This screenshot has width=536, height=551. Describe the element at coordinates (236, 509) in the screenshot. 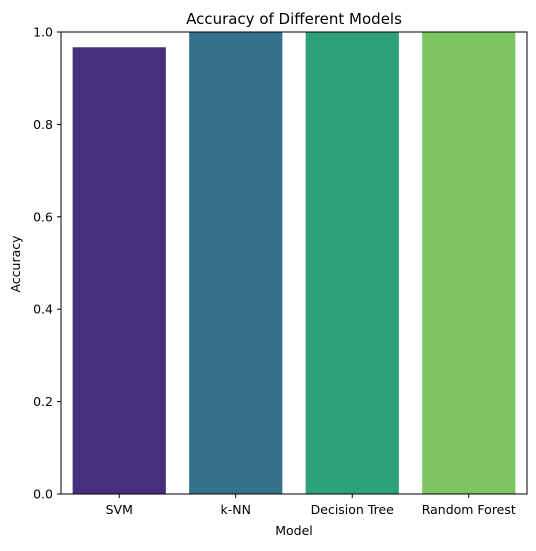

I see `x-tick-label: k-NN` at that location.